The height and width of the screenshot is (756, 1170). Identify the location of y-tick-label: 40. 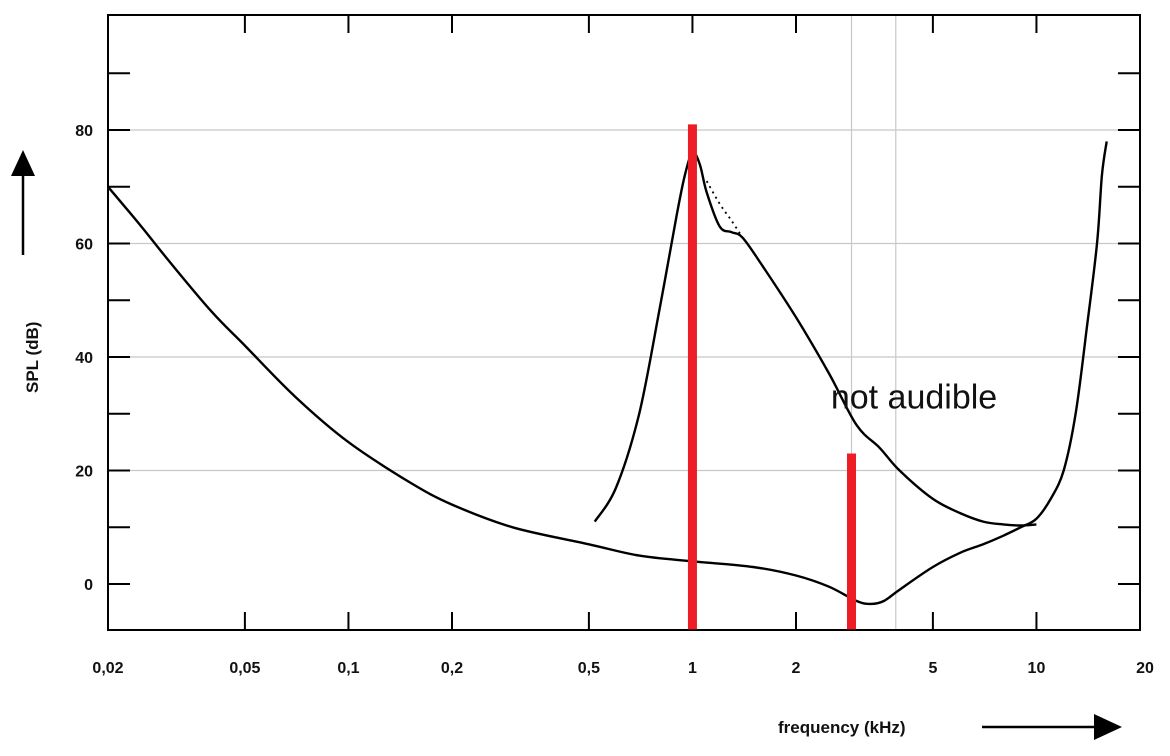
(84, 358).